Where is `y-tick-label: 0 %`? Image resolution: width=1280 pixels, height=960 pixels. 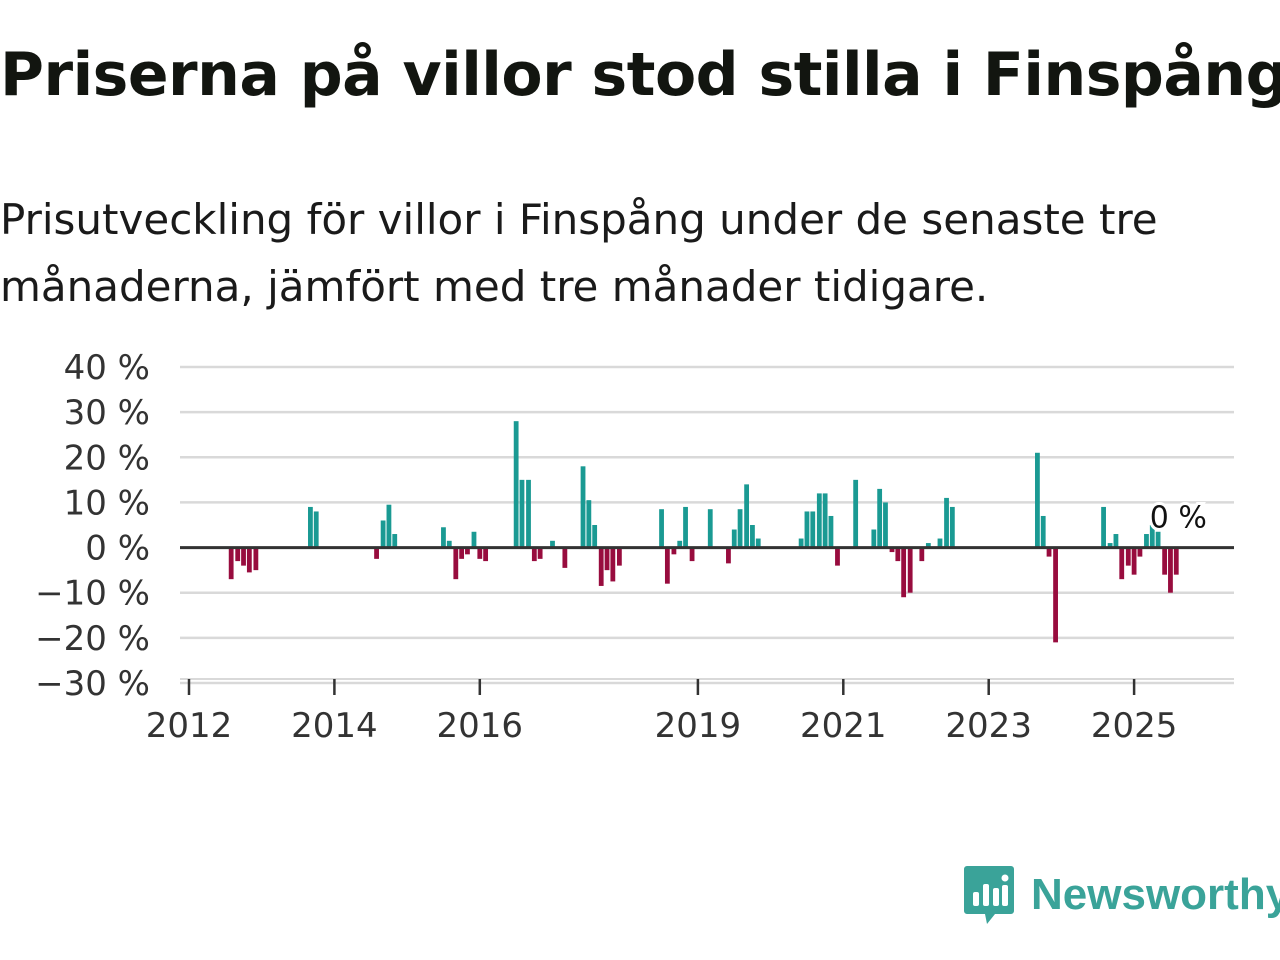 y-tick-label: 0 % is located at coordinates (117, 549).